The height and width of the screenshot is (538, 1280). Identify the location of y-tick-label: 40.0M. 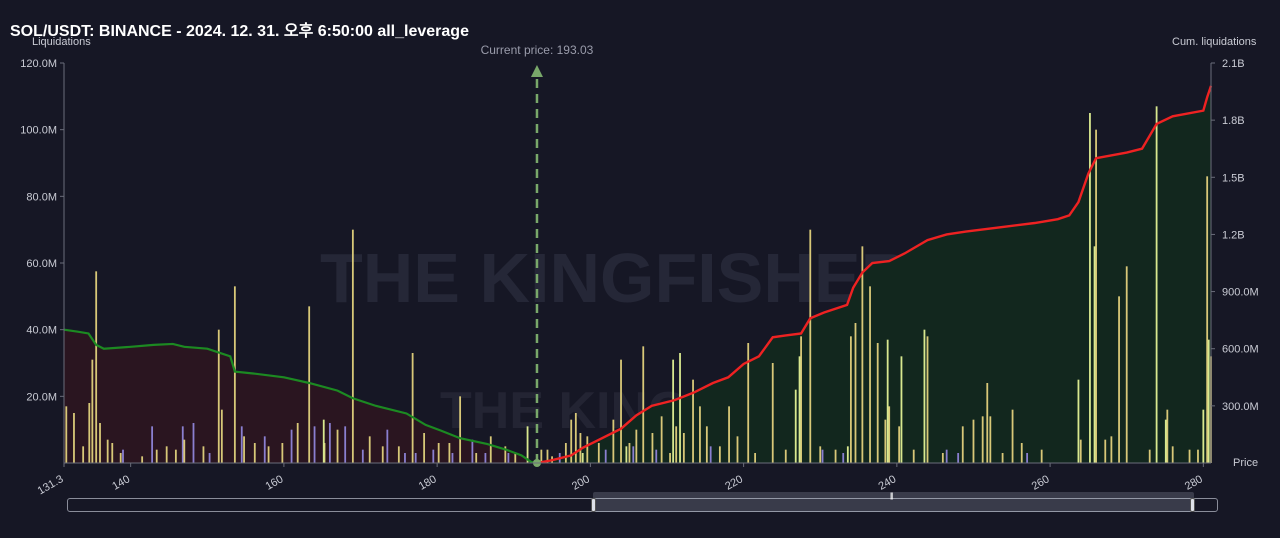
(41, 331).